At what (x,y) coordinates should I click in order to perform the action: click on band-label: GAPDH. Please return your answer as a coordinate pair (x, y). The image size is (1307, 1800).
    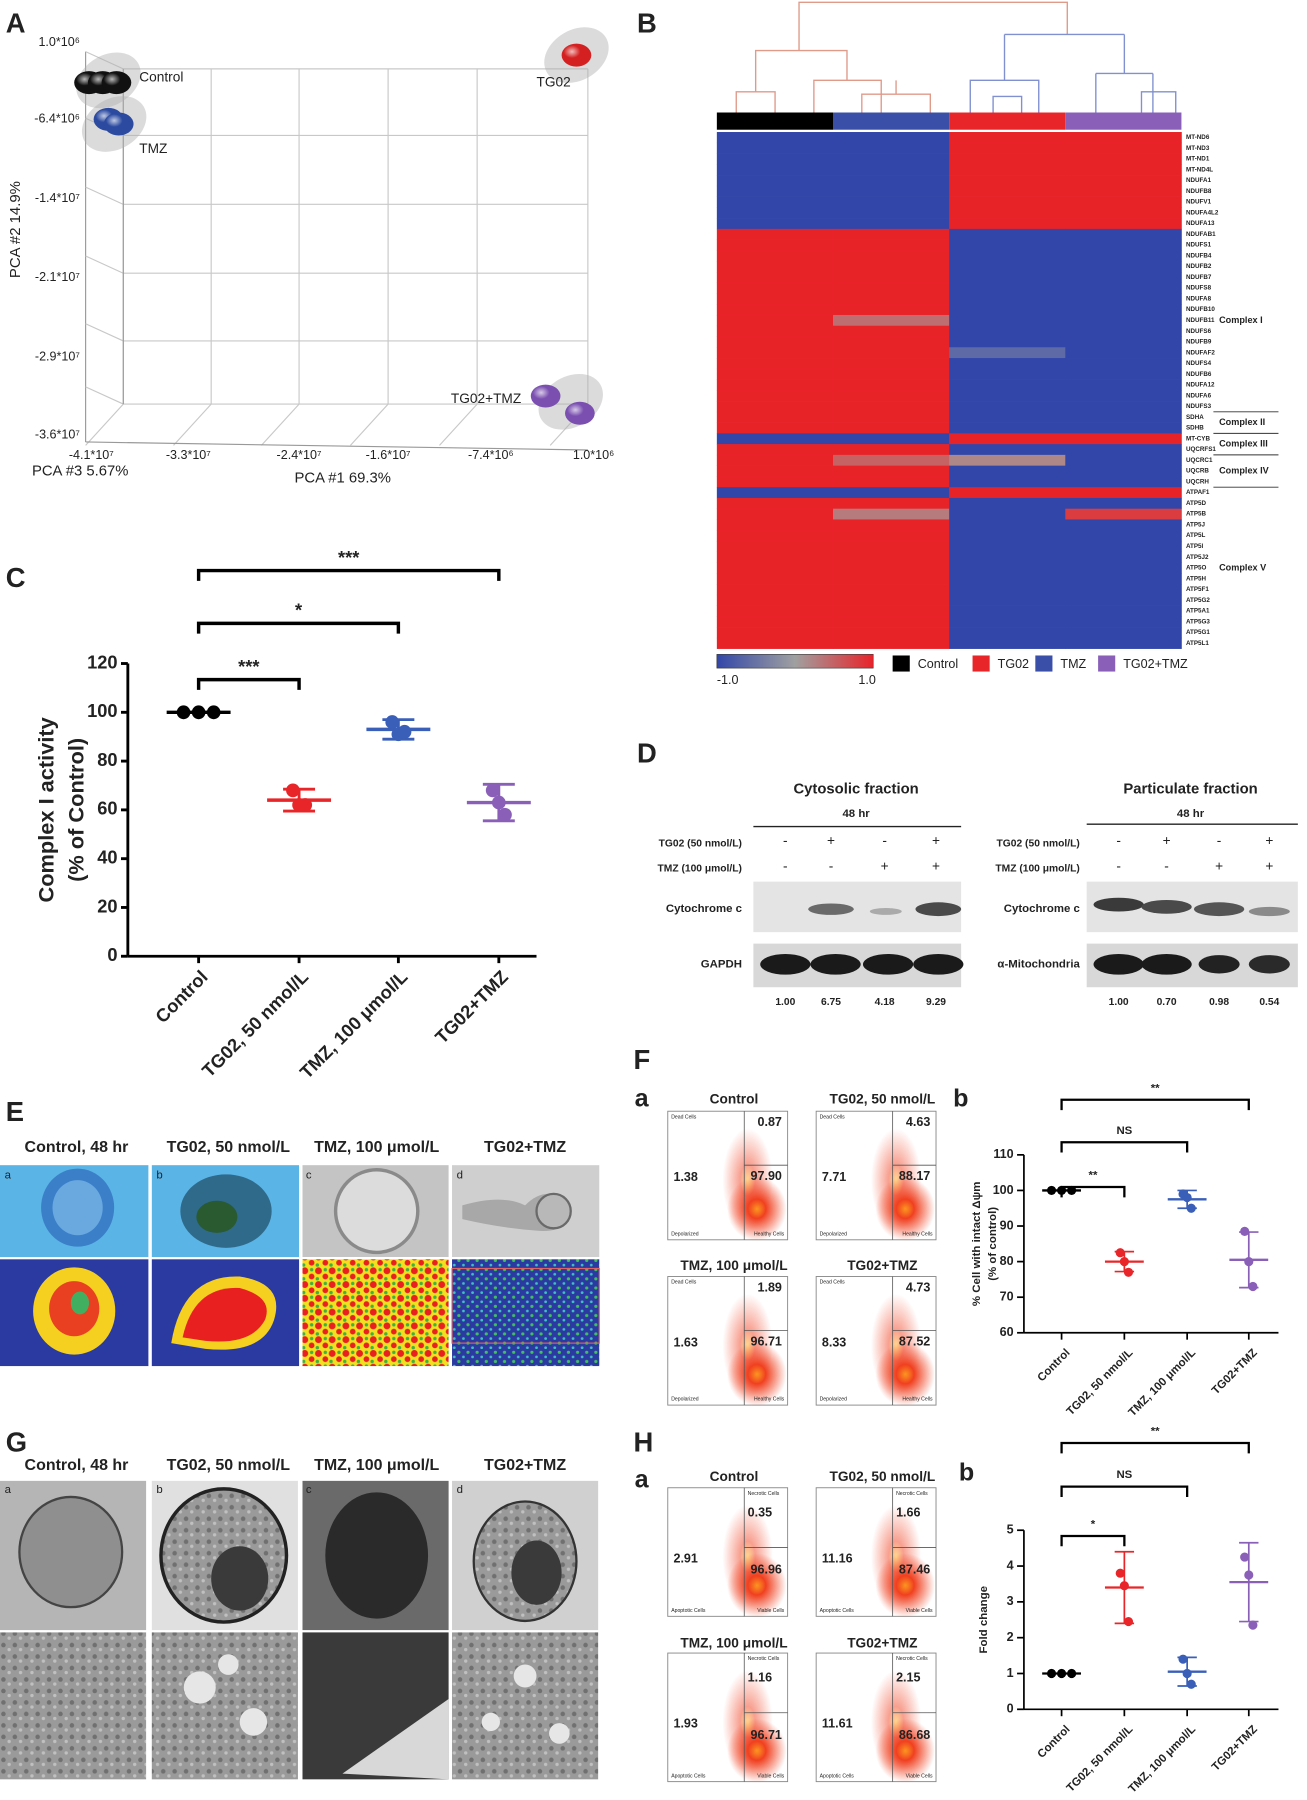
    Looking at the image, I should click on (721, 964).